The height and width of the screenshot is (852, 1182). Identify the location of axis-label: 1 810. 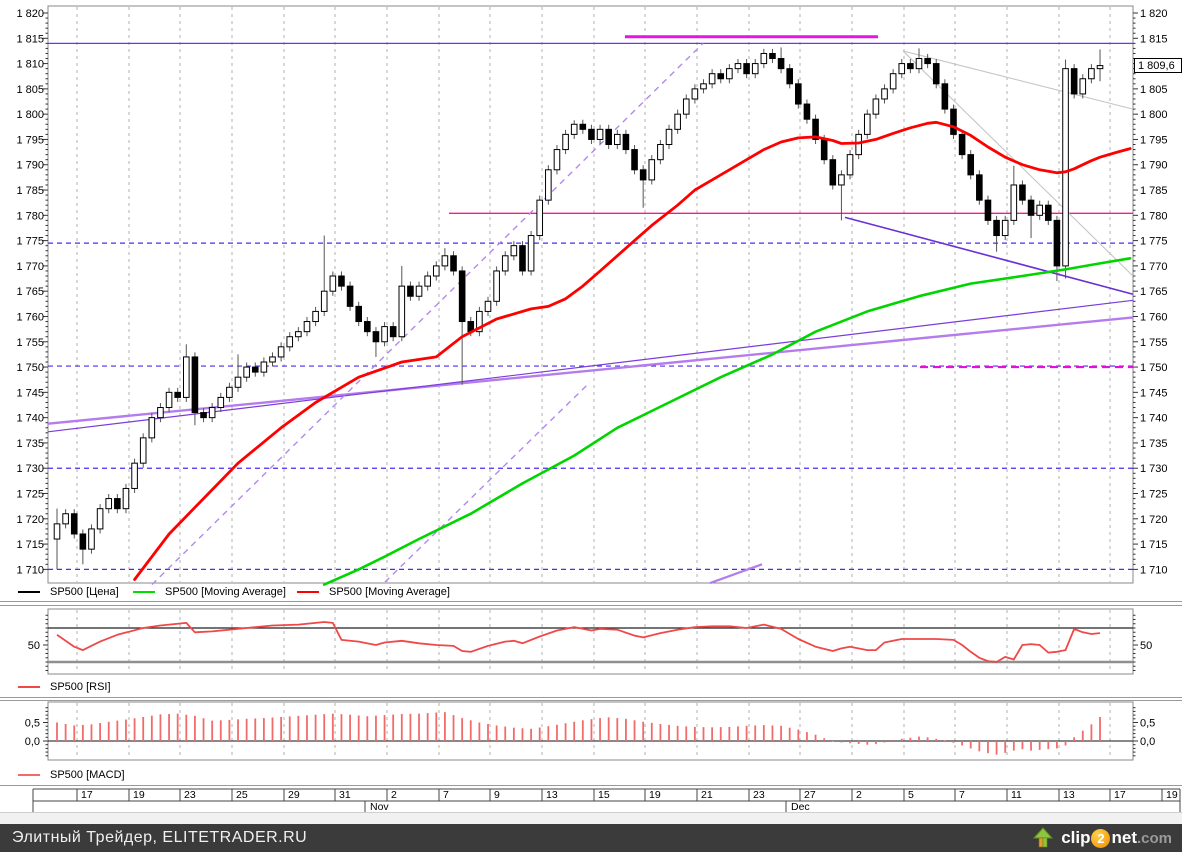
(30, 65).